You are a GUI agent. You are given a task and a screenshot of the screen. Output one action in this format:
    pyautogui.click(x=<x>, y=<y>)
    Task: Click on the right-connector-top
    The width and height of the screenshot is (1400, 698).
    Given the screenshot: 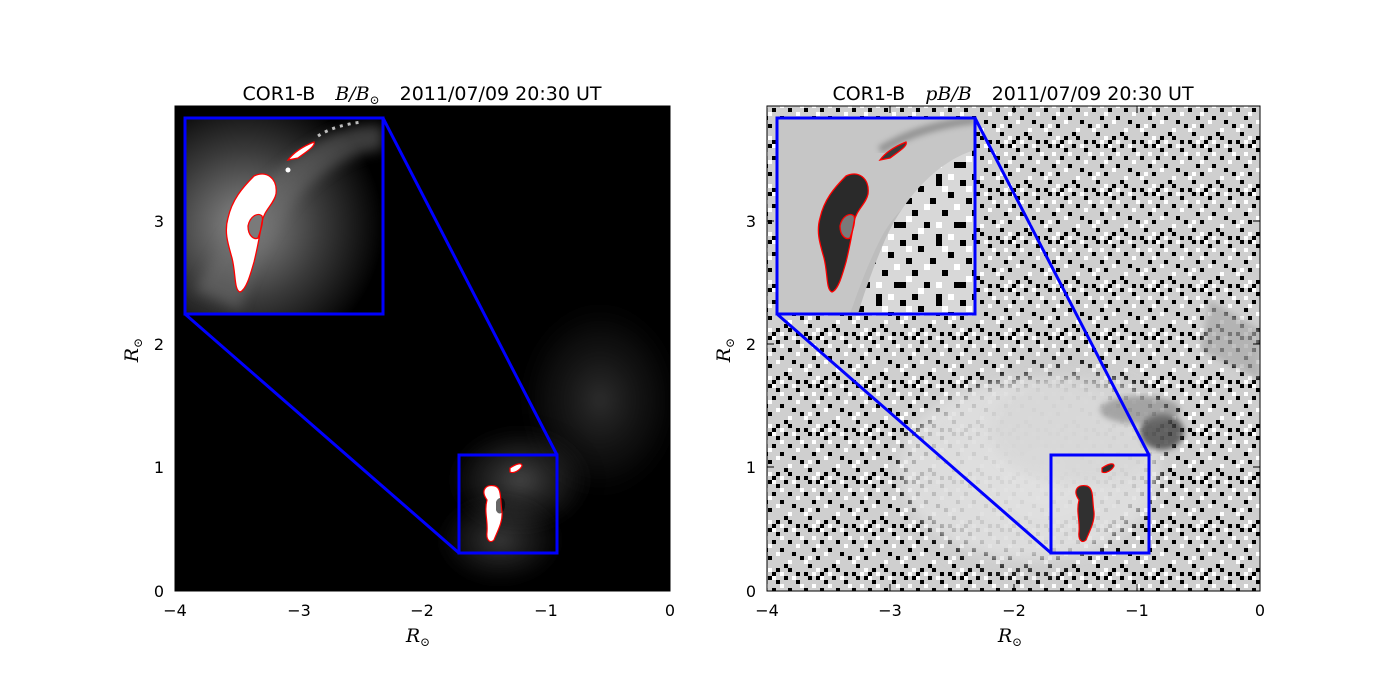 What is the action you would take?
    pyautogui.click(x=1062, y=286)
    